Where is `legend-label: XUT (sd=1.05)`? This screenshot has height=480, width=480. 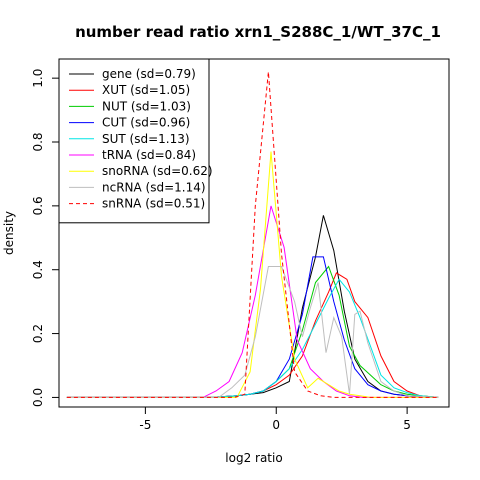 legend-label: XUT (sd=1.05) is located at coordinates (146, 90).